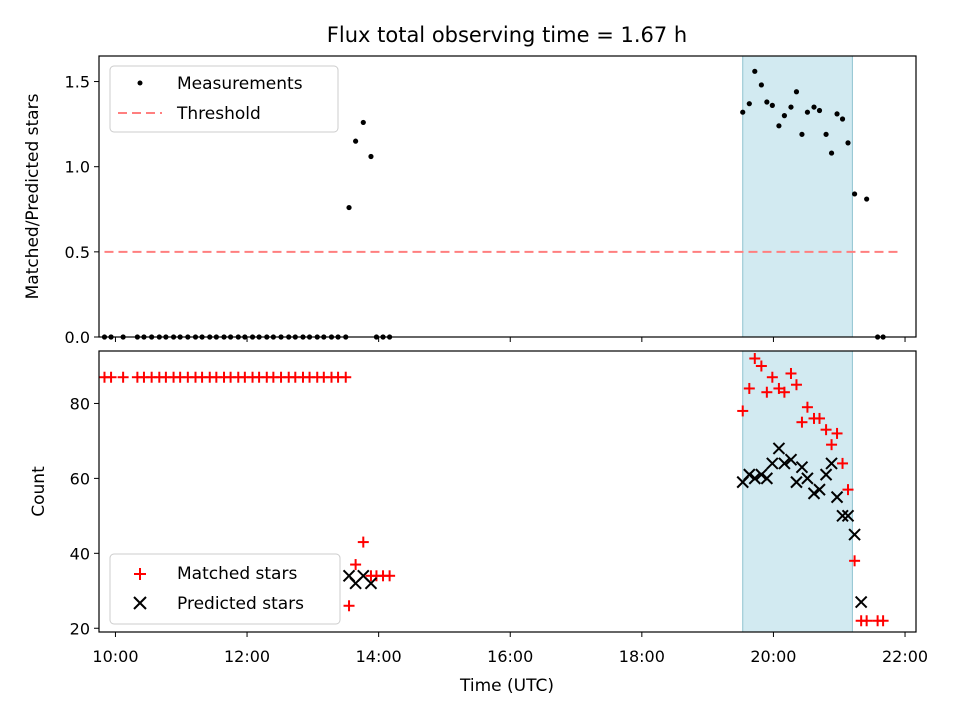 The width and height of the screenshot is (960, 720). I want to click on top-legend: Measurements Threshold, so click(224, 99).